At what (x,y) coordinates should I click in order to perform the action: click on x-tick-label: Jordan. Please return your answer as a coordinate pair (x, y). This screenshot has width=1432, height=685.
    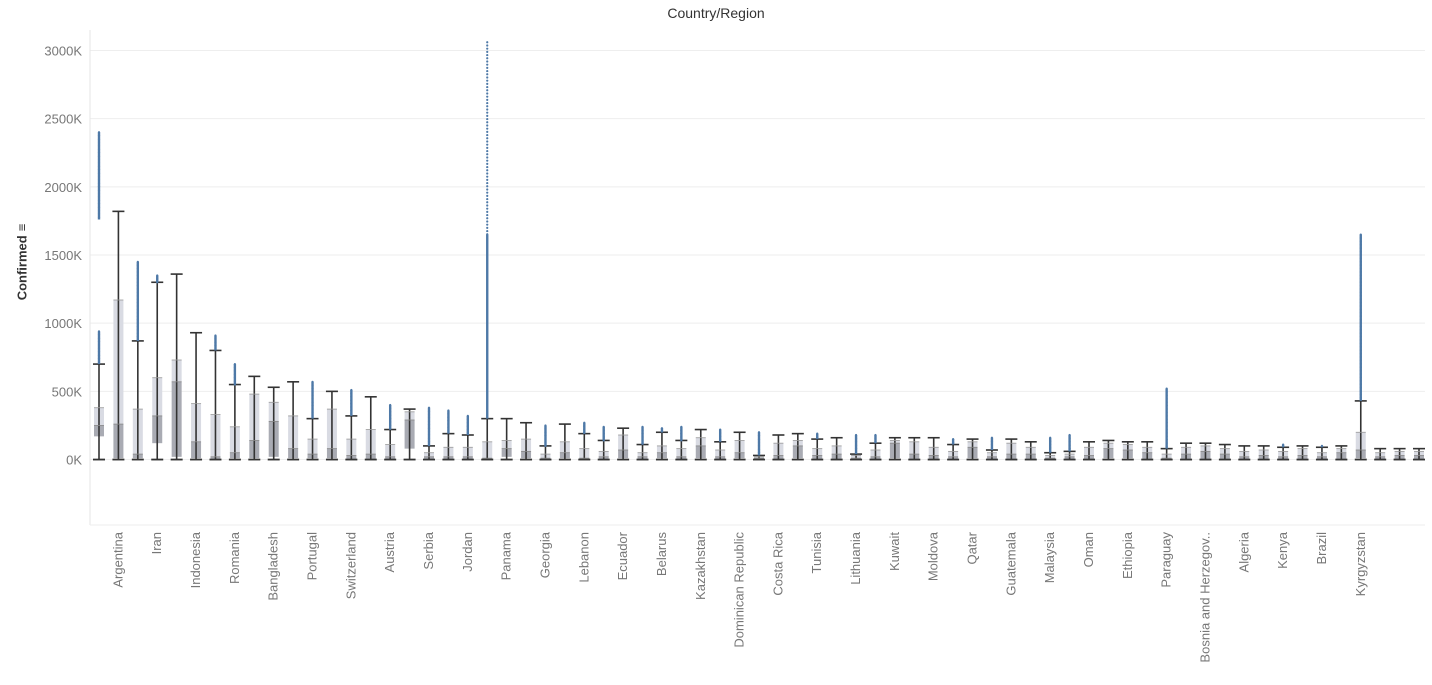
    Looking at the image, I should click on (467, 552).